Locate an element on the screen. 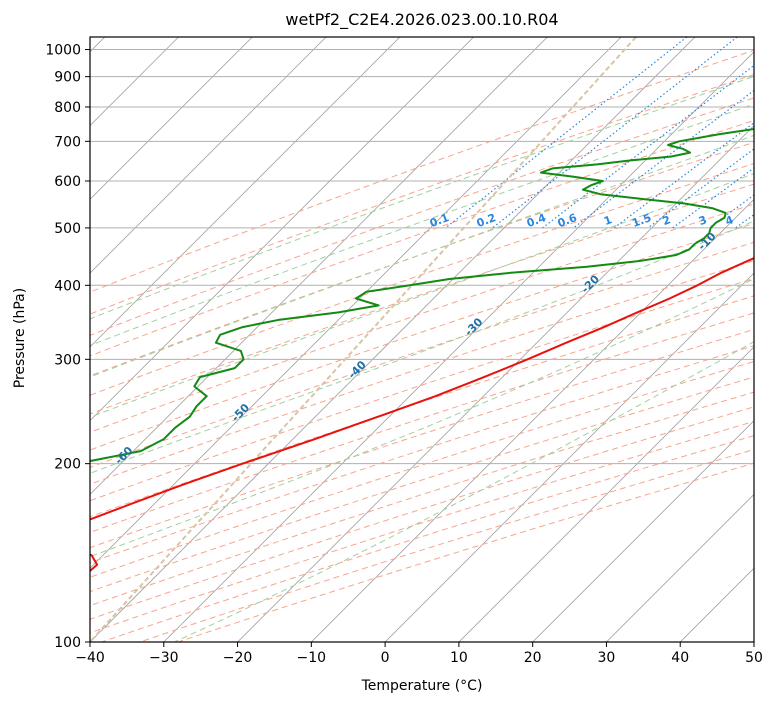  x-tick-label: 30 is located at coordinates (607, 658).